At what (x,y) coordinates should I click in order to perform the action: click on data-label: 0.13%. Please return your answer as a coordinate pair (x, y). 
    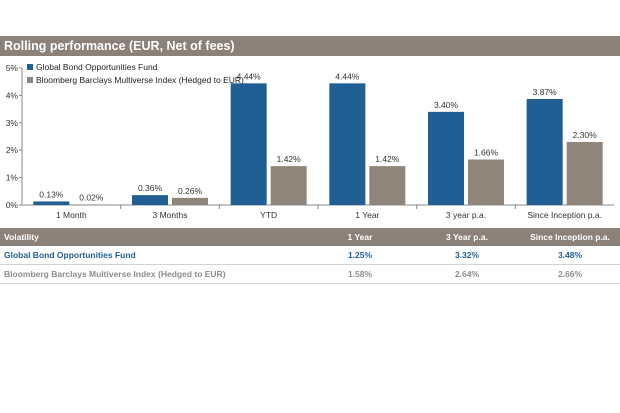
    Looking at the image, I should click on (51, 194).